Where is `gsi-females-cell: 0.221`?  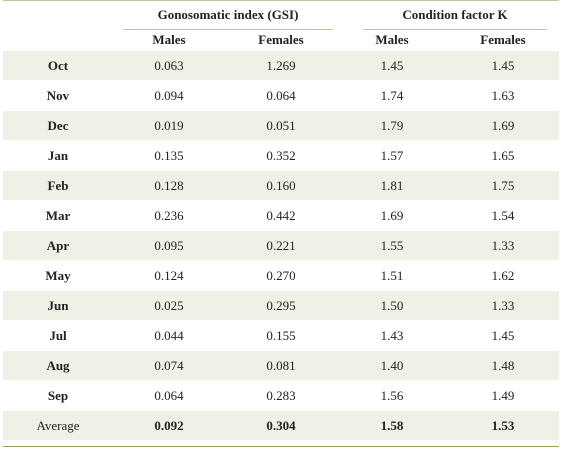
gsi-females-cell: 0.221 is located at coordinates (281, 245).